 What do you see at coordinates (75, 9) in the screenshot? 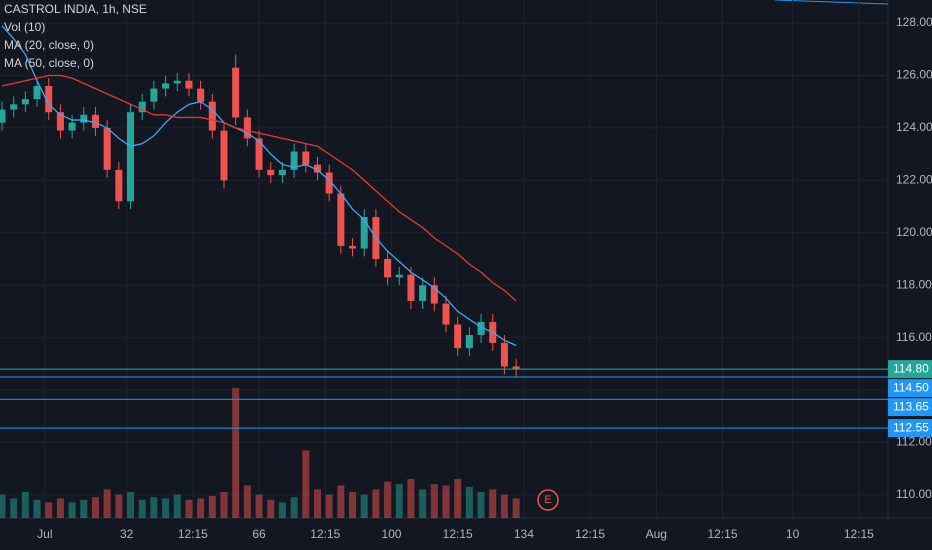
I see `legend-text: CASTROL INDIA, 1h, NSE` at bounding box center [75, 9].